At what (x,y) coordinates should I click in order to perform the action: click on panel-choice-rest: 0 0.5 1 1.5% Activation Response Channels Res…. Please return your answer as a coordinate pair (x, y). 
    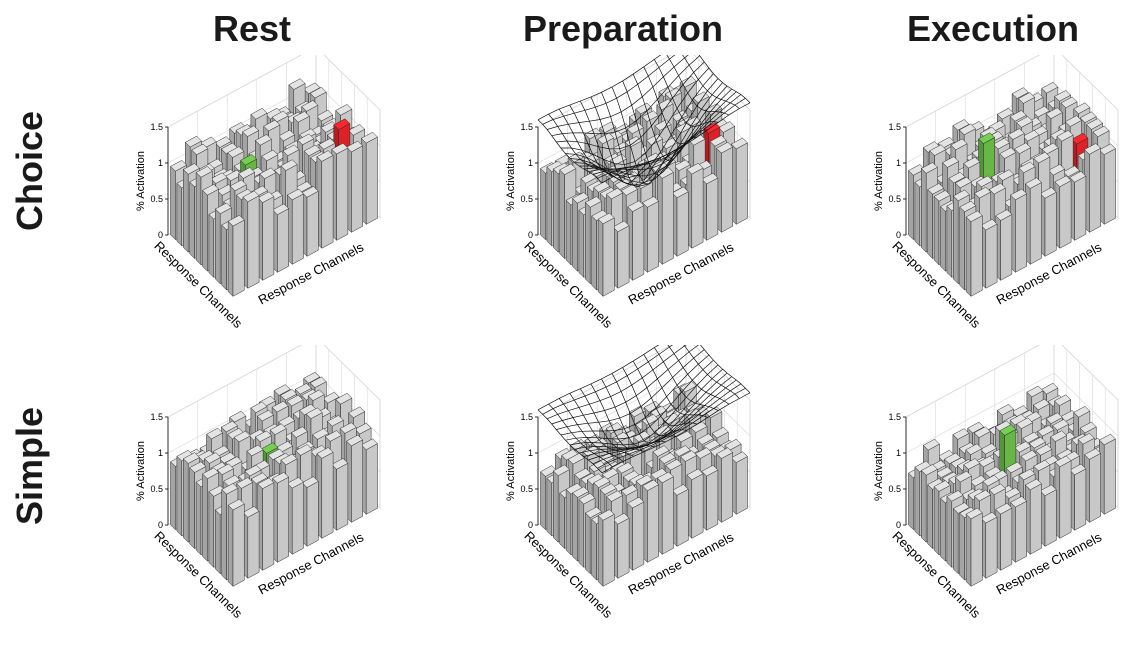
    Looking at the image, I should click on (225, 205).